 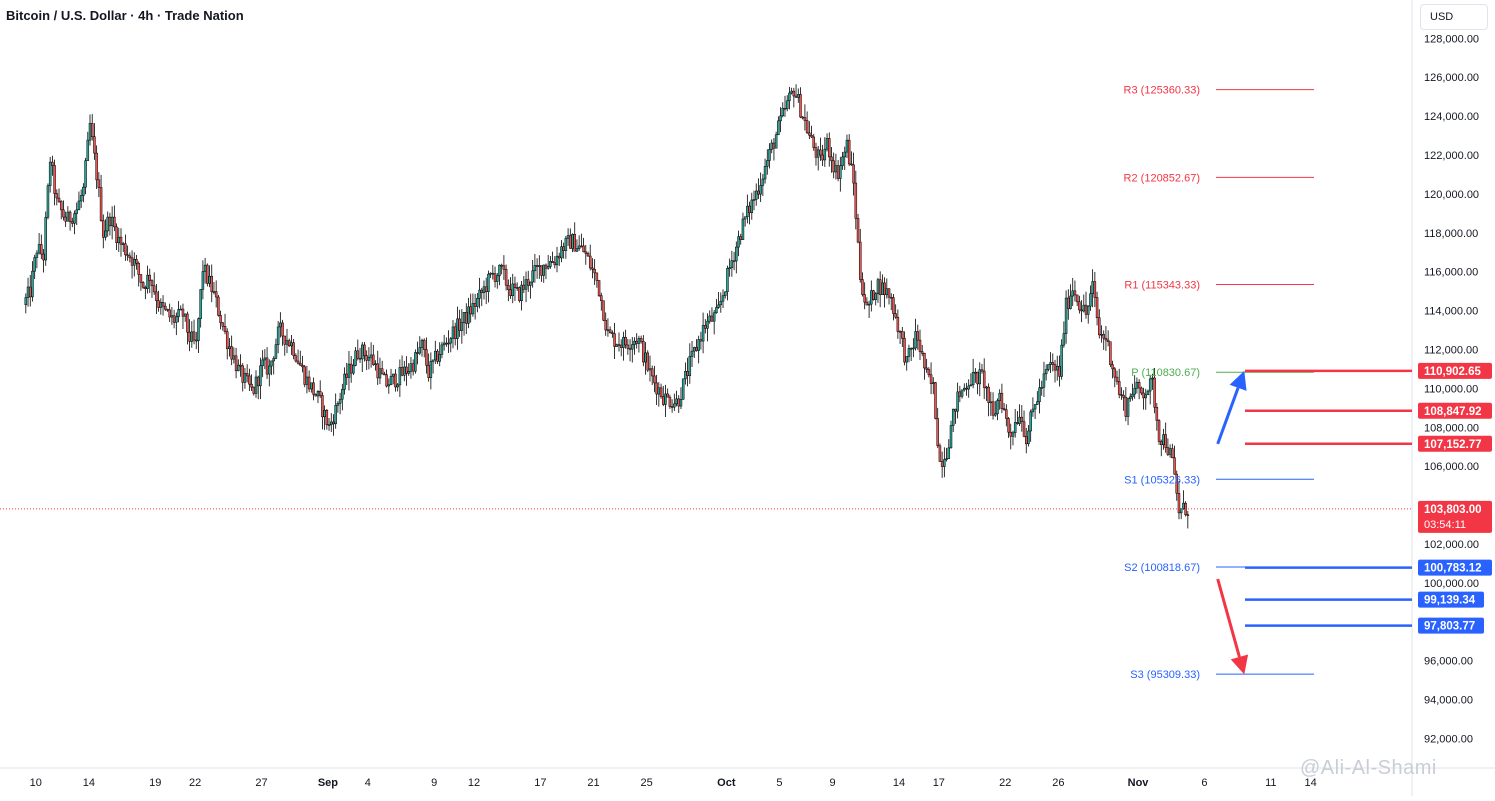 I want to click on y-tick-label: 124,000.00, so click(x=1451, y=117).